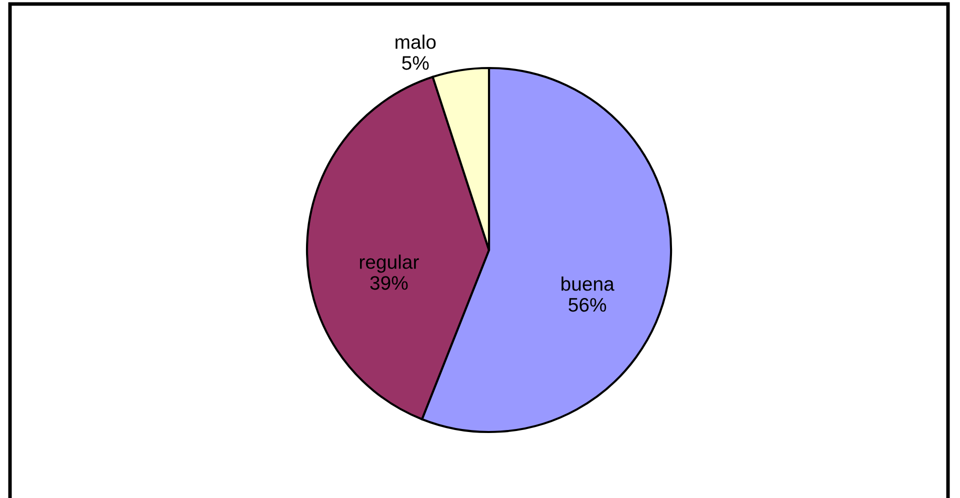 The image size is (960, 498). What do you see at coordinates (415, 63) in the screenshot?
I see `data-label: 5%` at bounding box center [415, 63].